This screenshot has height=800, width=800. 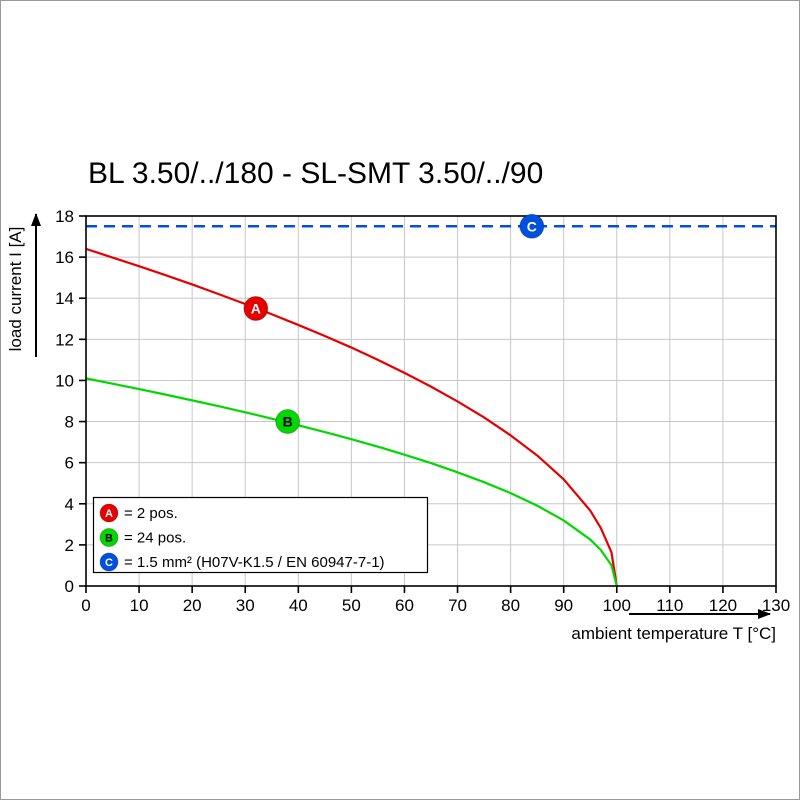 I want to click on marker-C, so click(x=532, y=226).